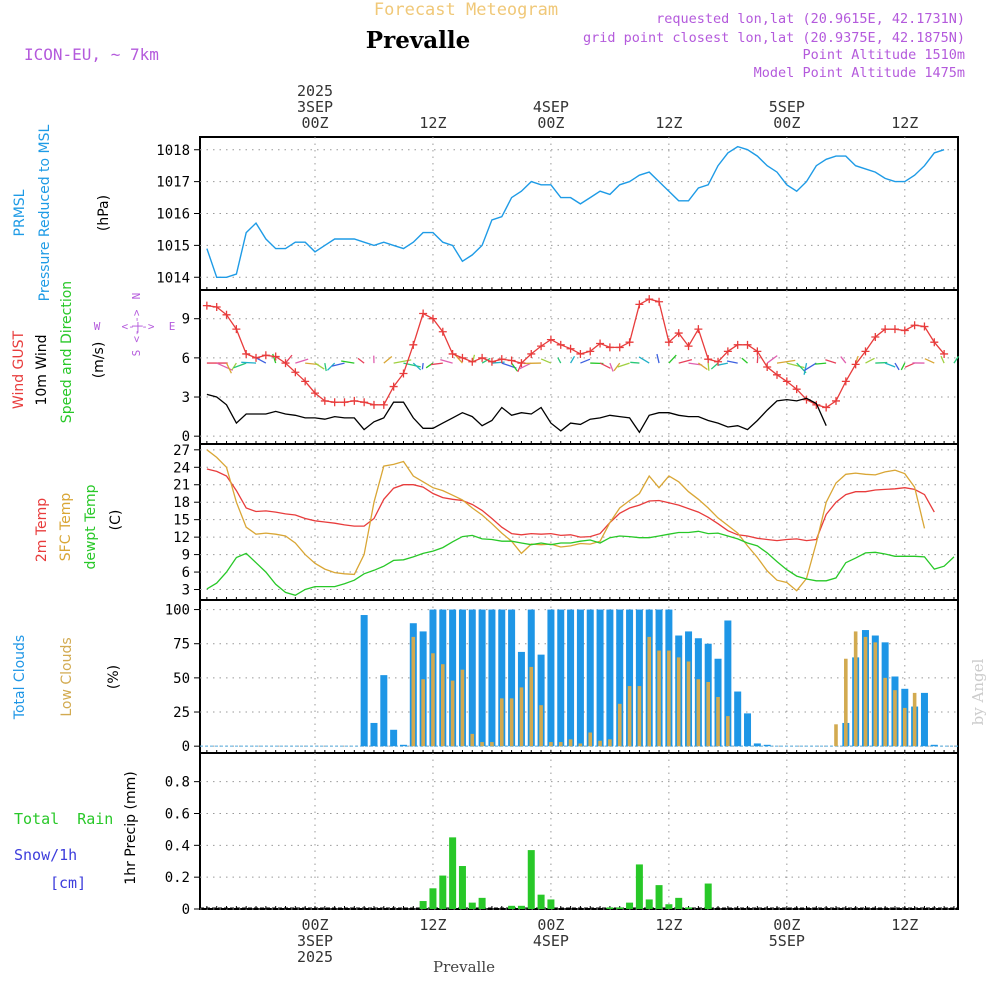 The width and height of the screenshot is (1000, 1000). Describe the element at coordinates (787, 107) in the screenshot. I see `top-time-label: 5SEP` at that location.